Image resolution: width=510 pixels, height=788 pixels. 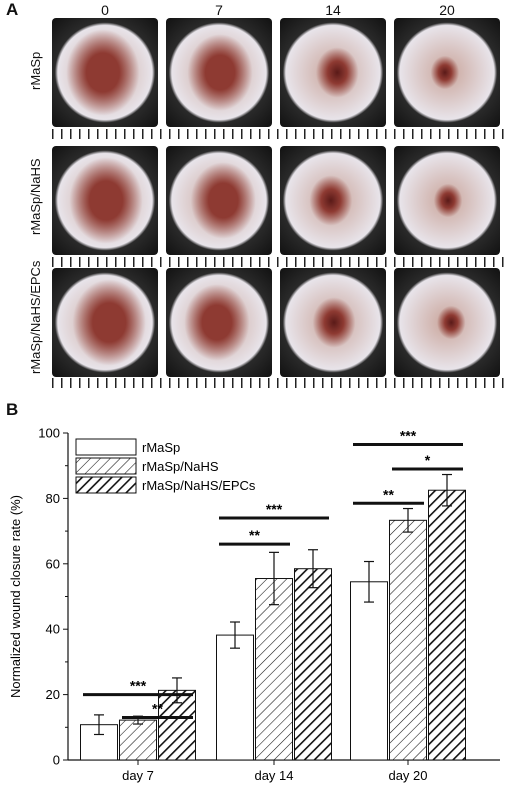 I want to click on y-tick-label: 80, so click(x=53, y=498).